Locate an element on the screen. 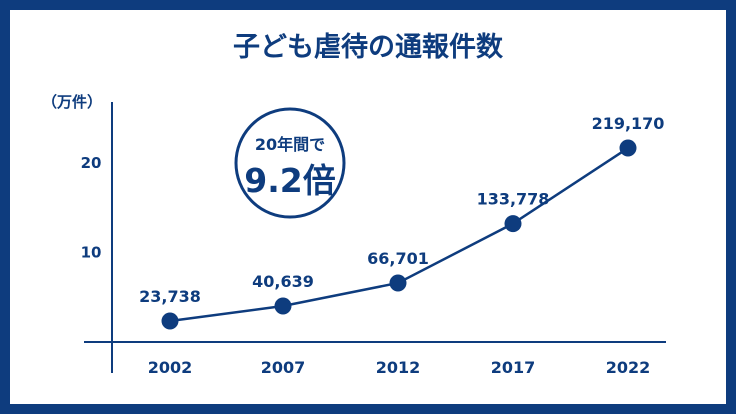  x-axis-ticks: 2002 2007 2012 2017 2022 is located at coordinates (399, 367).